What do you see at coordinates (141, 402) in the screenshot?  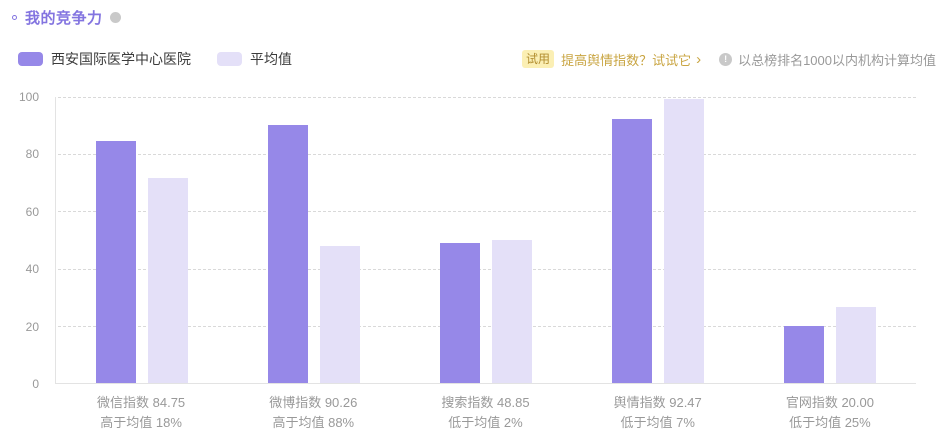 I see `x-label-line1: 微信指数 84.75` at bounding box center [141, 402].